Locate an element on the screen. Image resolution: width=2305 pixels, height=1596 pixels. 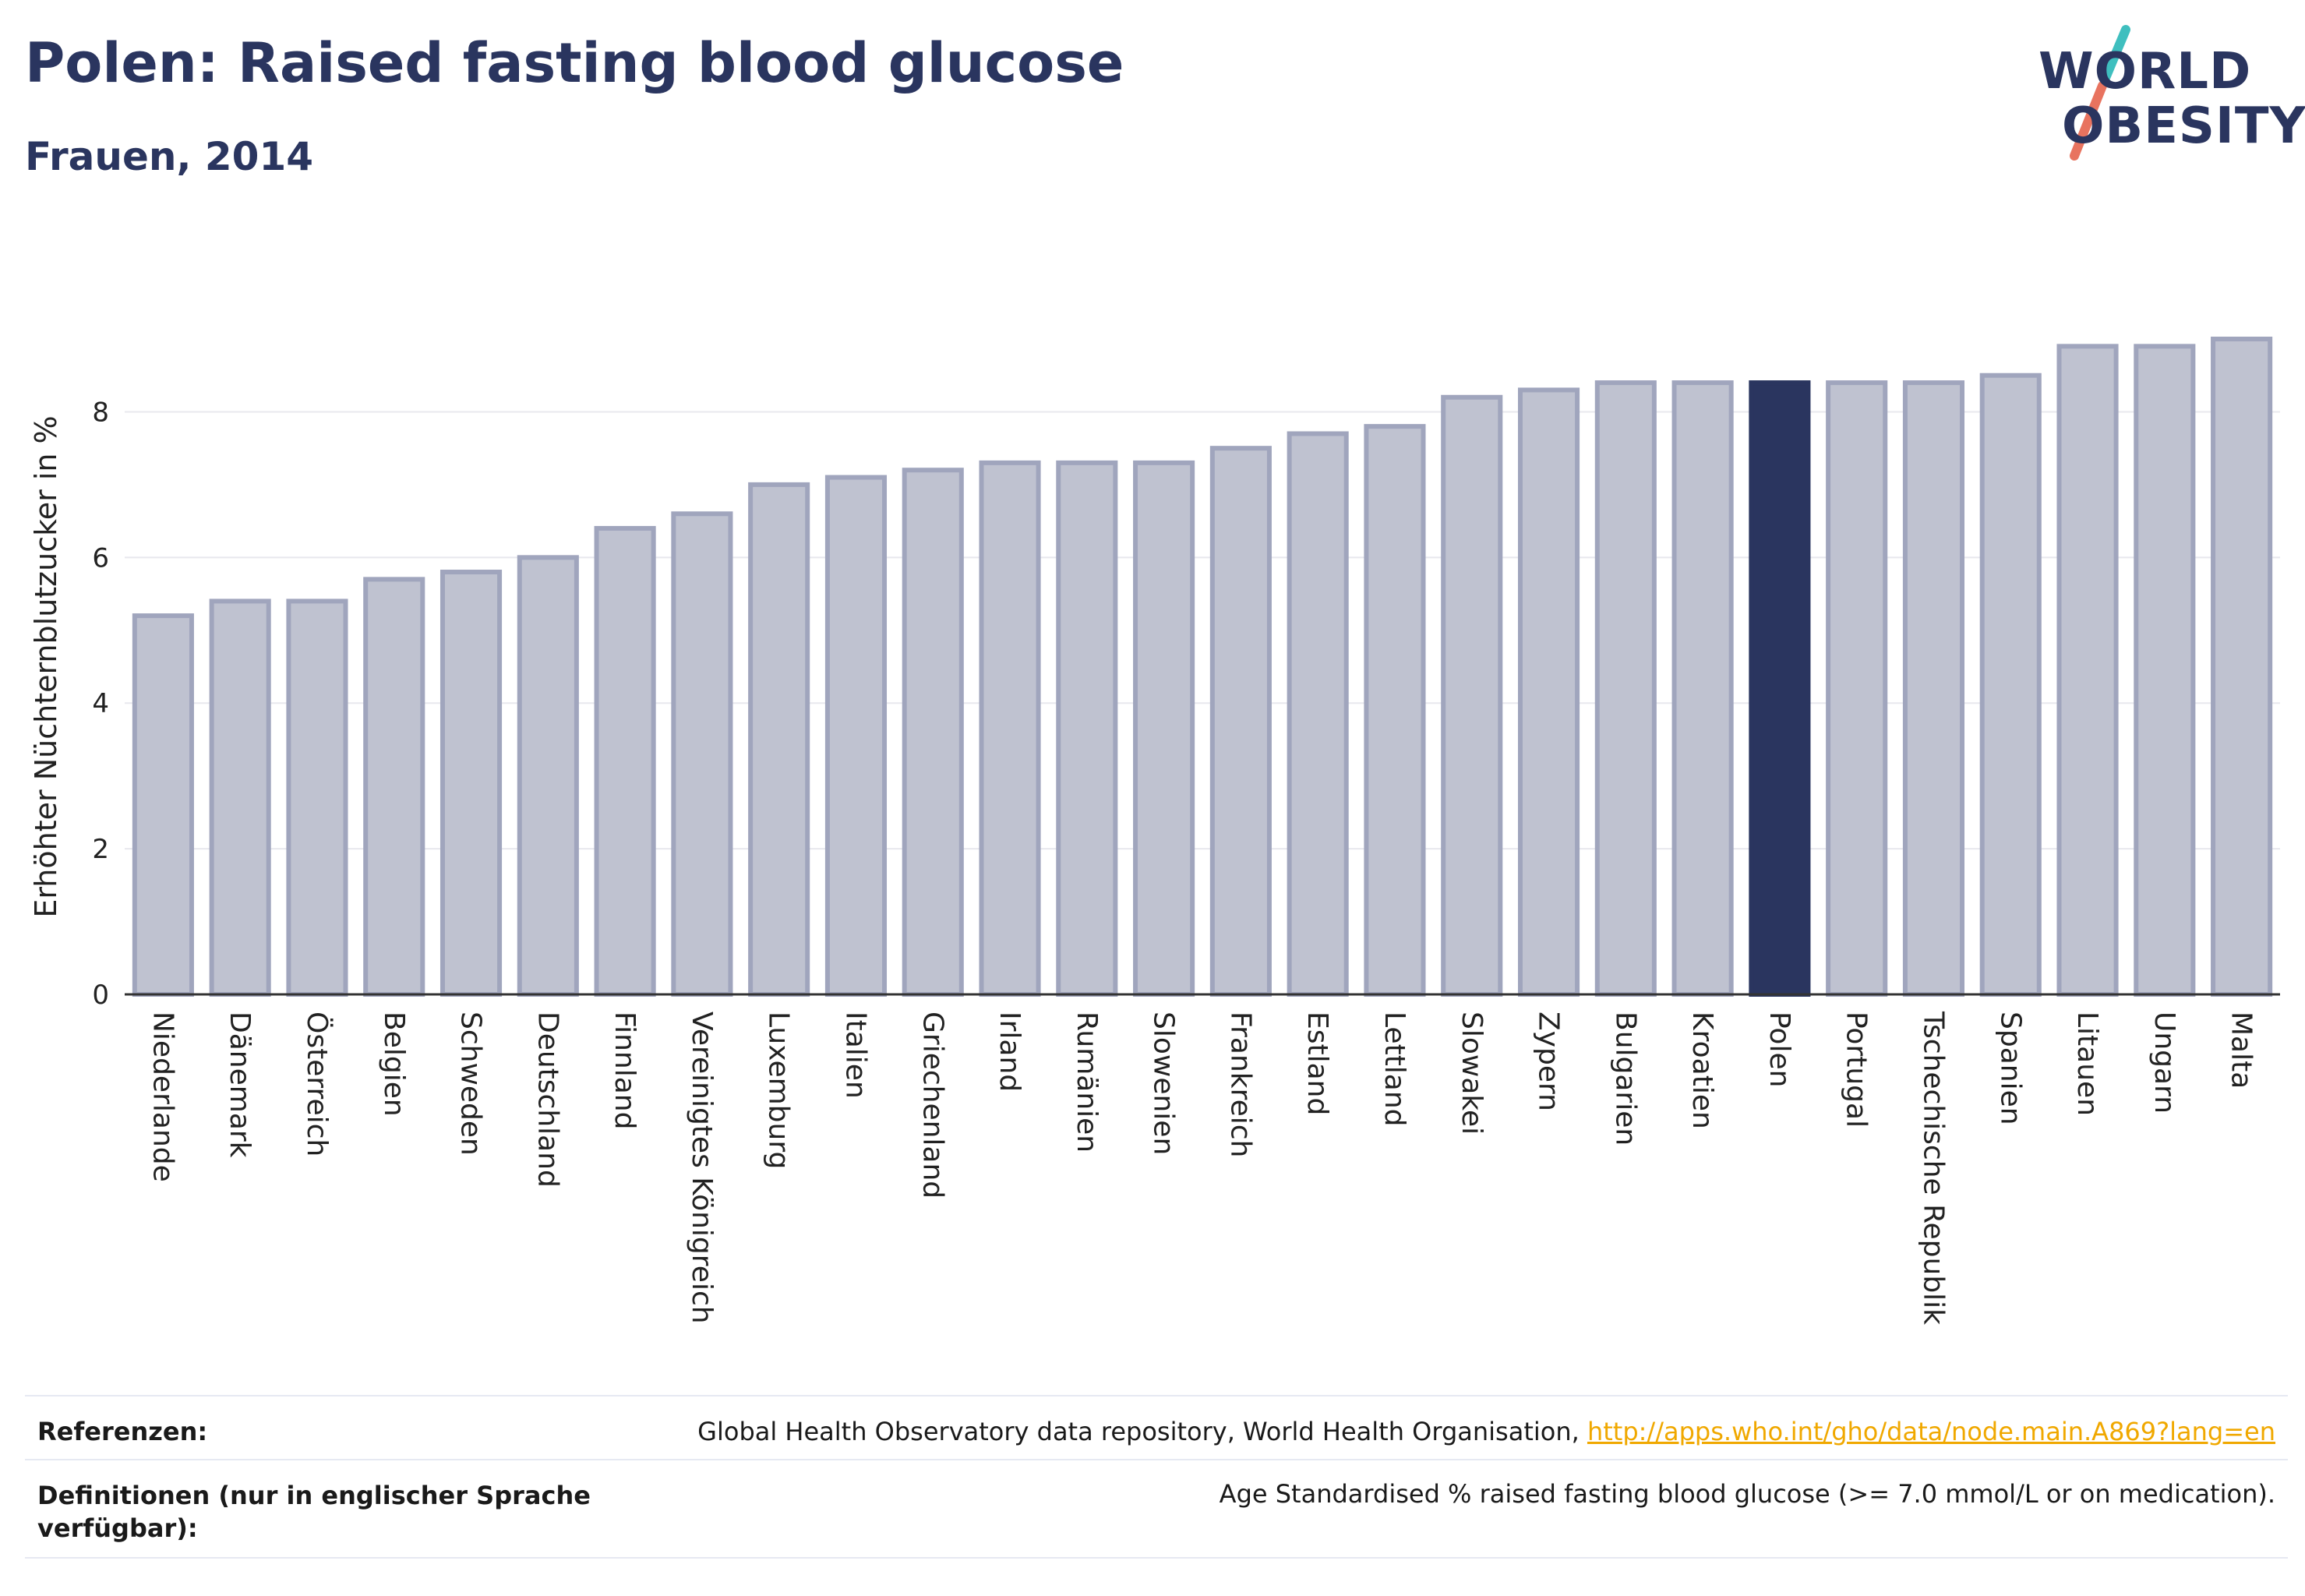
x-tick-label: Lettland is located at coordinates (1394, 1069).